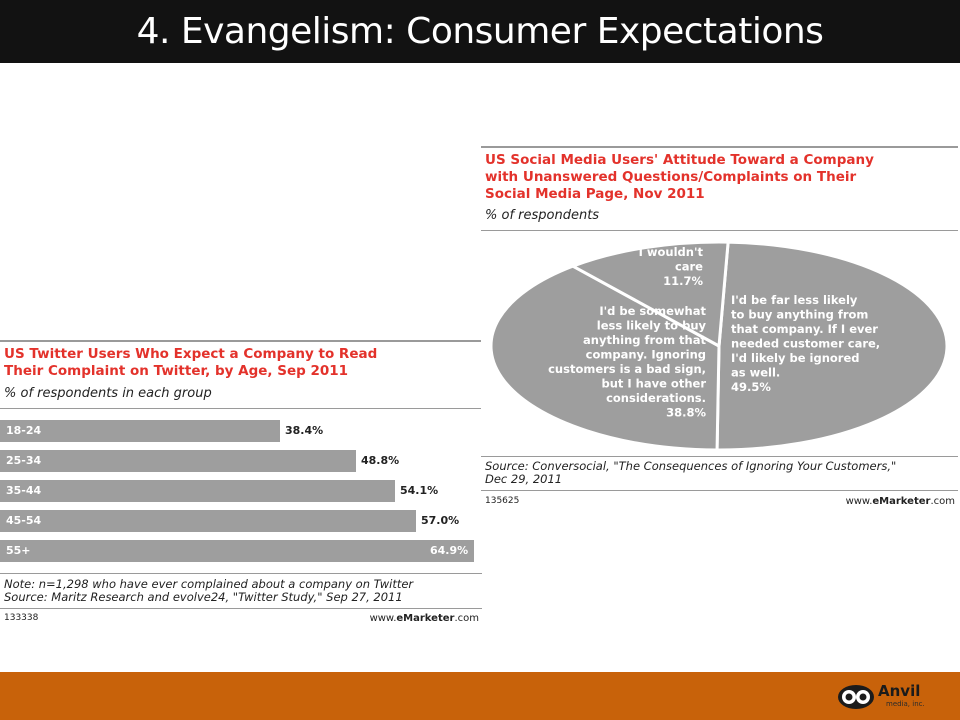  I want to click on bar-category-label: 55+, so click(18, 550).